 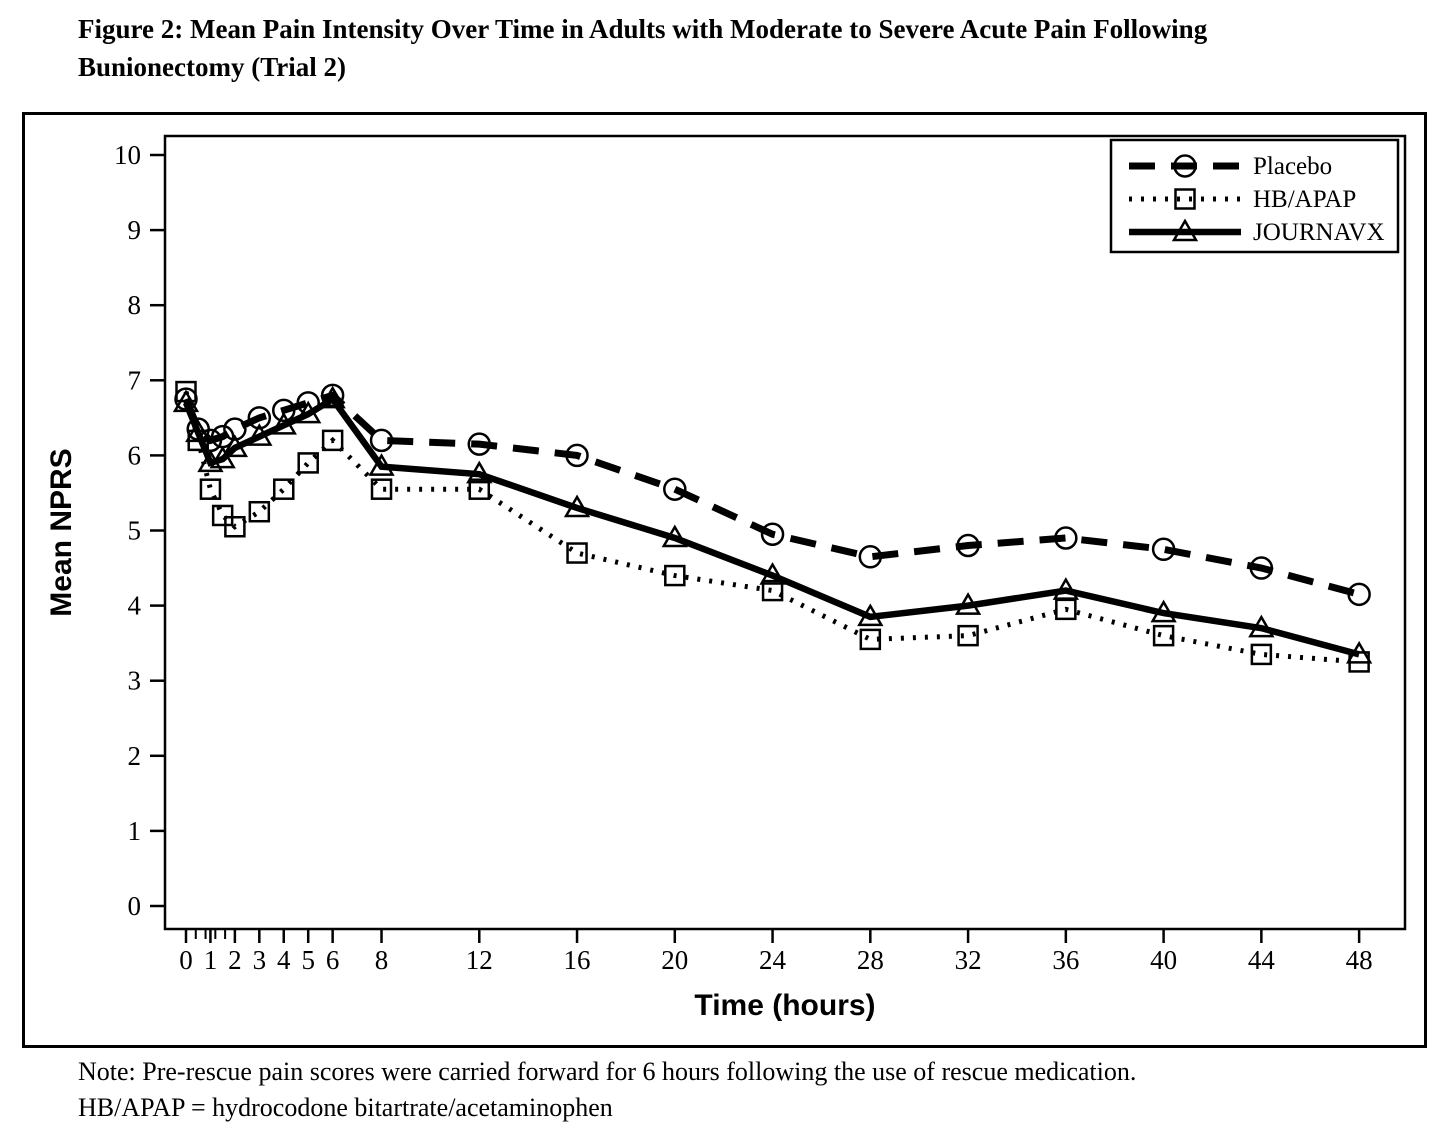 What do you see at coordinates (308, 960) in the screenshot?
I see `x-tick-label: 5` at bounding box center [308, 960].